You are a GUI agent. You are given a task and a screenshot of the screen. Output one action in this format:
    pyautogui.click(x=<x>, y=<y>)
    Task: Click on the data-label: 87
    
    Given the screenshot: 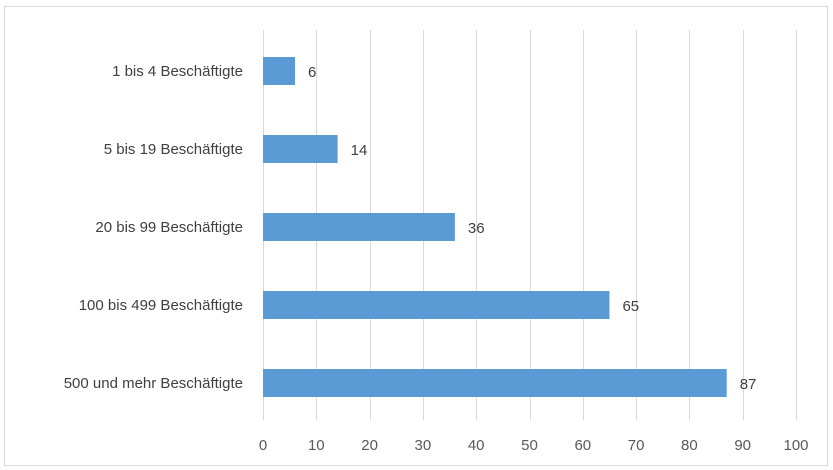 What is the action you would take?
    pyautogui.click(x=748, y=384)
    